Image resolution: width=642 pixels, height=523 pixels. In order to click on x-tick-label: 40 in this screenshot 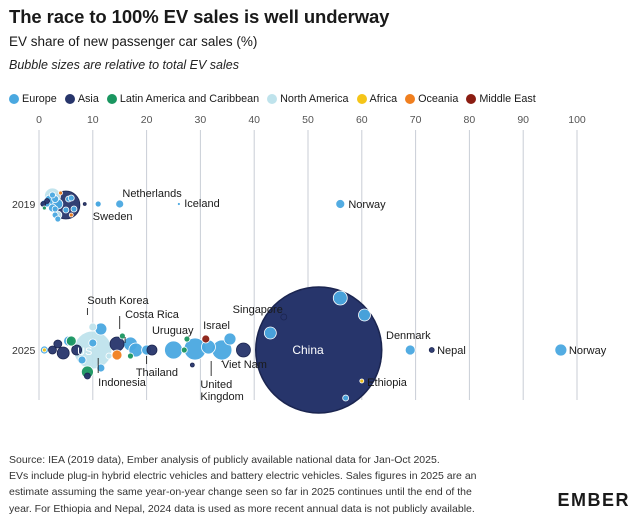, I will do `click(254, 120)`.